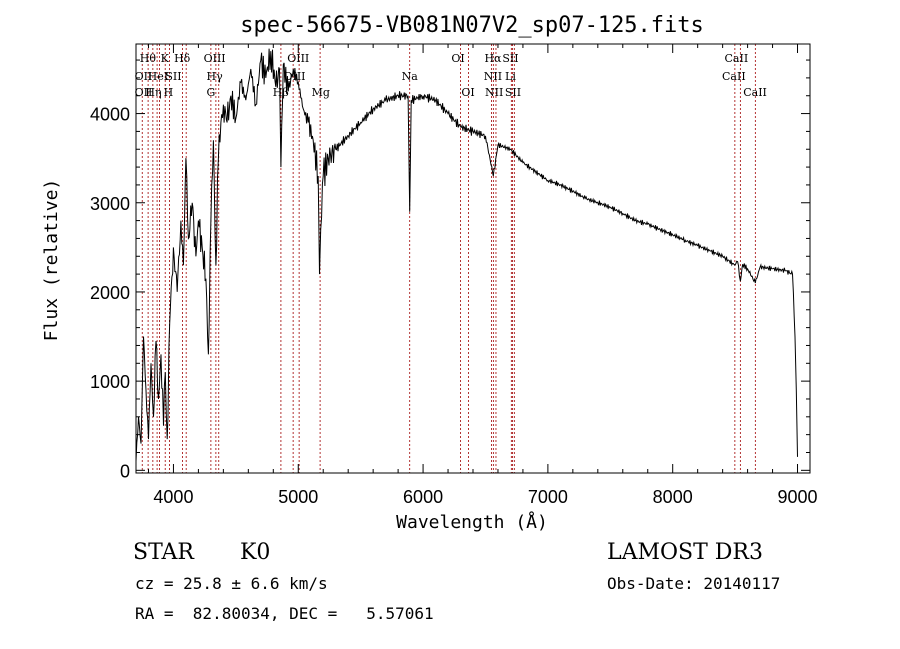 Image resolution: width=900 pixels, height=649 pixels. Describe the element at coordinates (173, 497) in the screenshot. I see `x-tick-label: 4000` at that location.